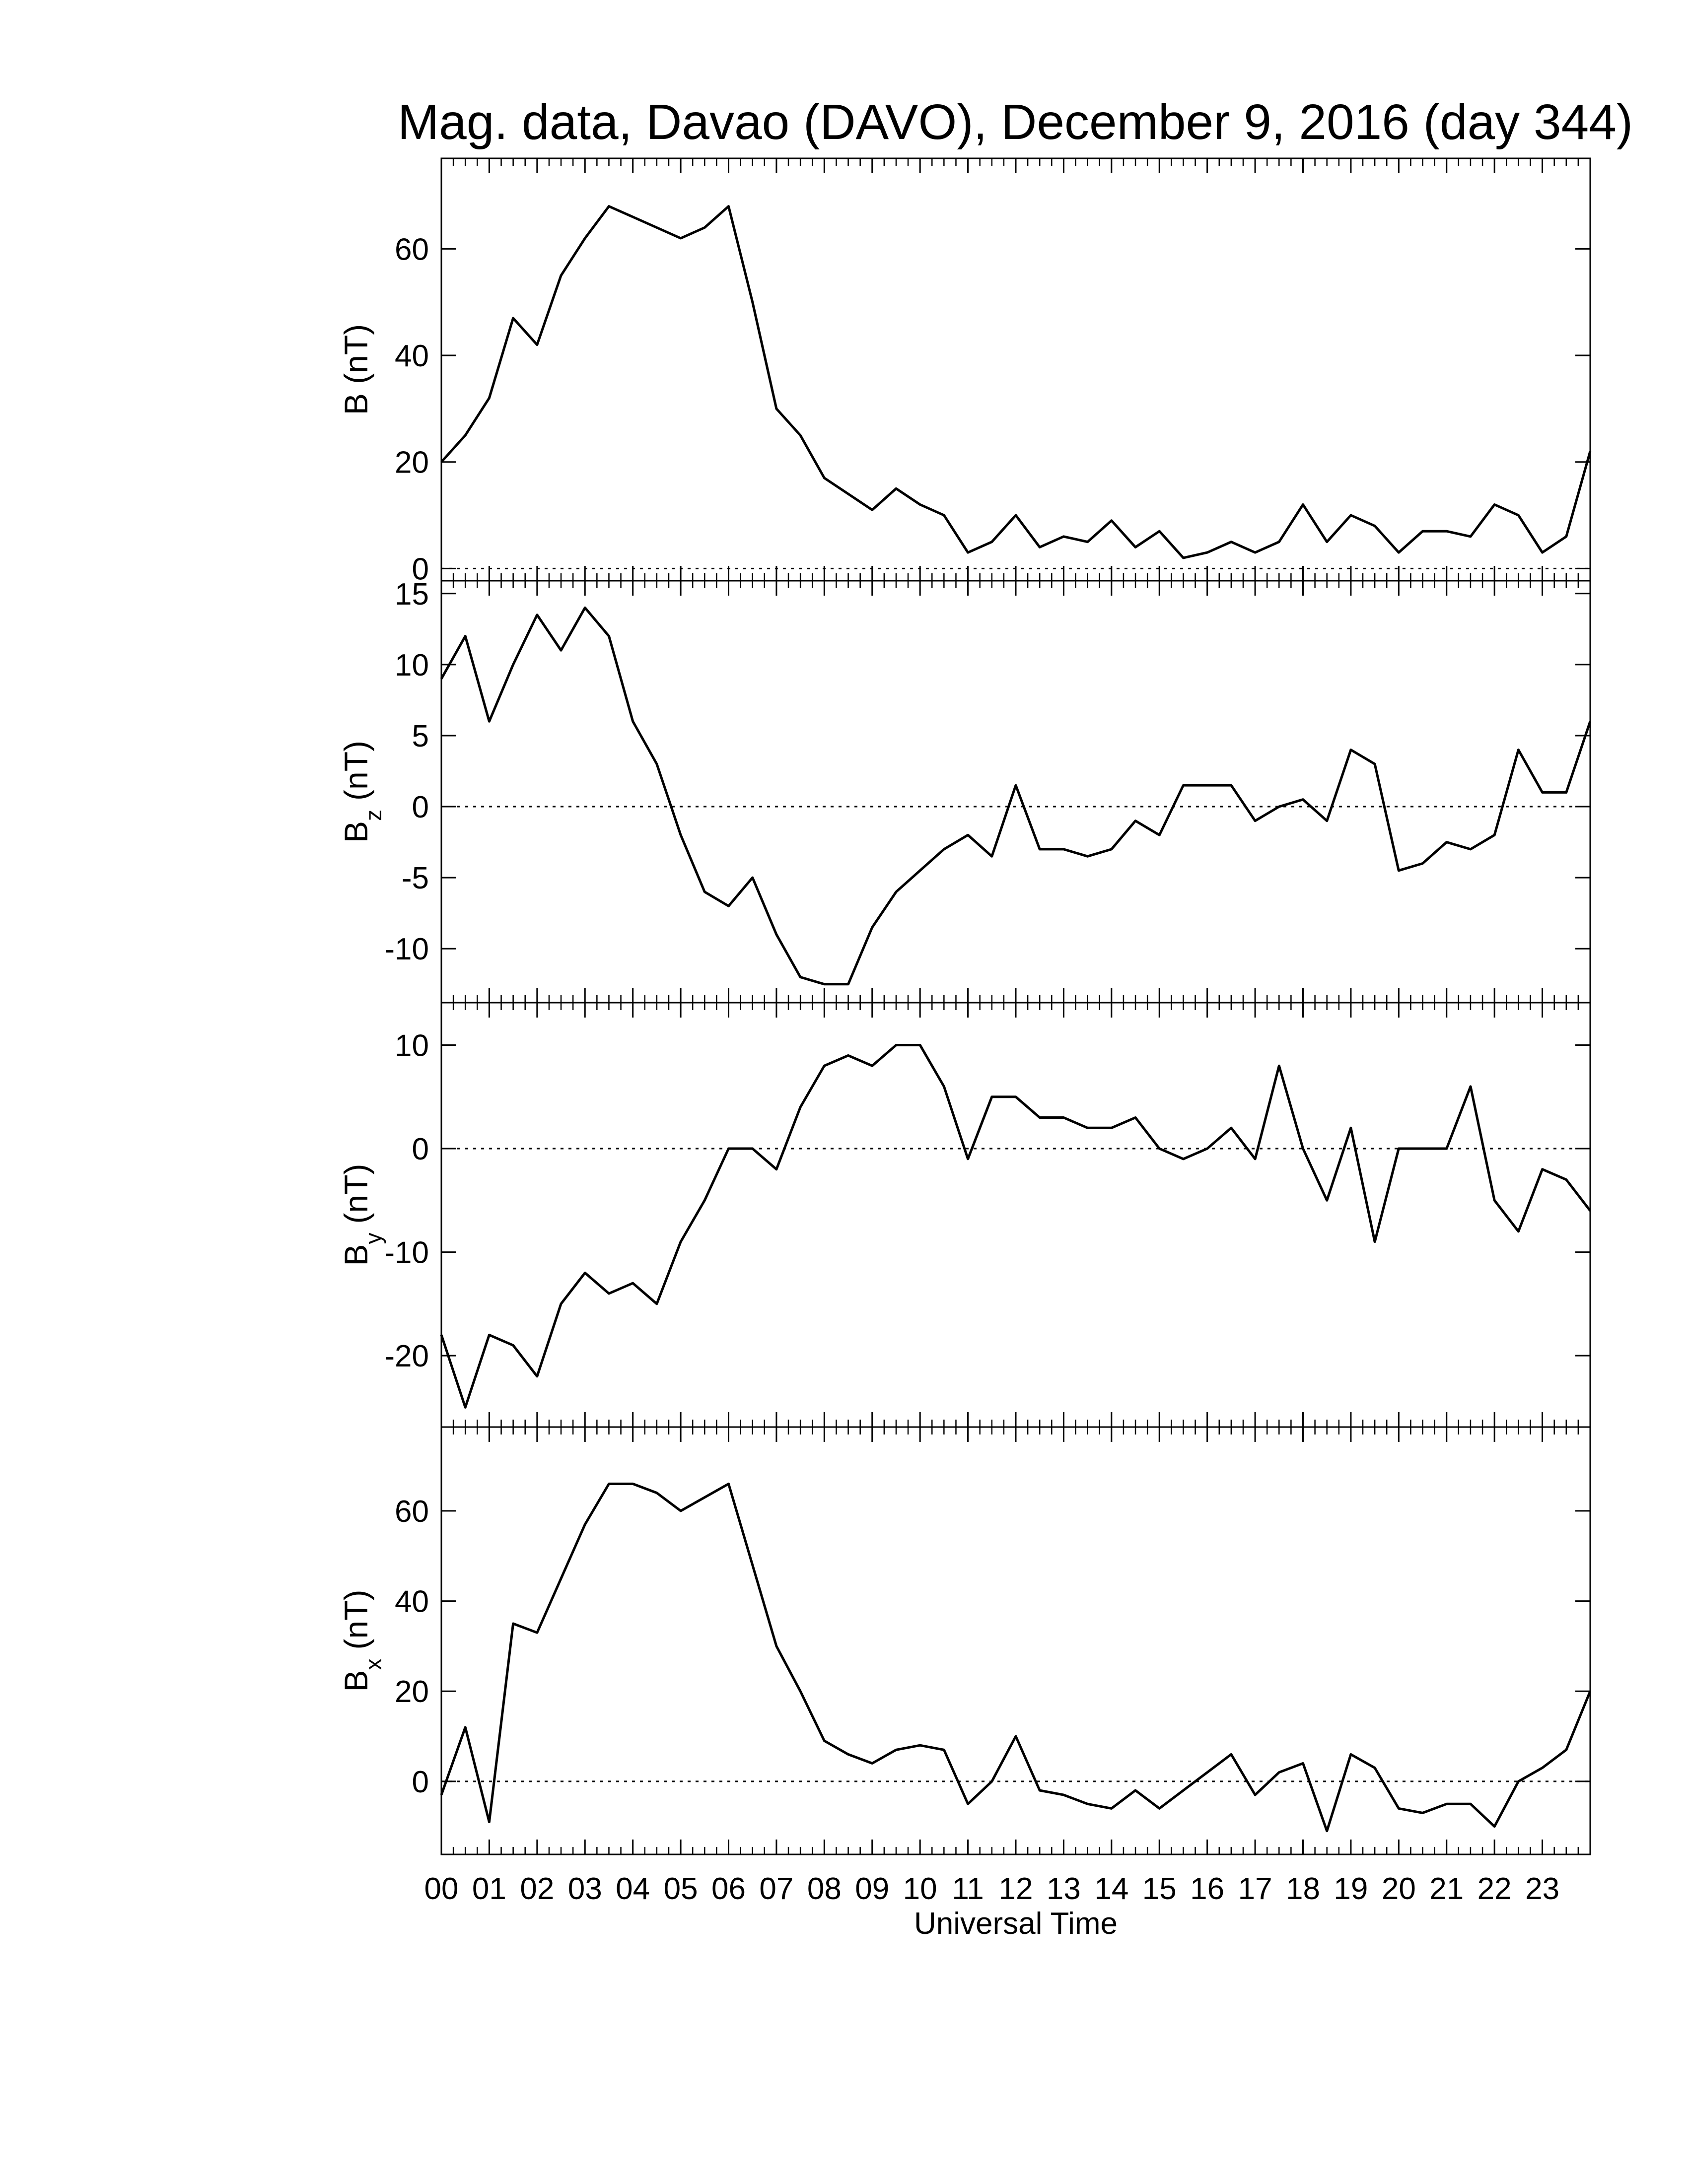 Image resolution: width=1688 pixels, height=2184 pixels. I want to click on y-axis-label-sub: z, so click(373, 815).